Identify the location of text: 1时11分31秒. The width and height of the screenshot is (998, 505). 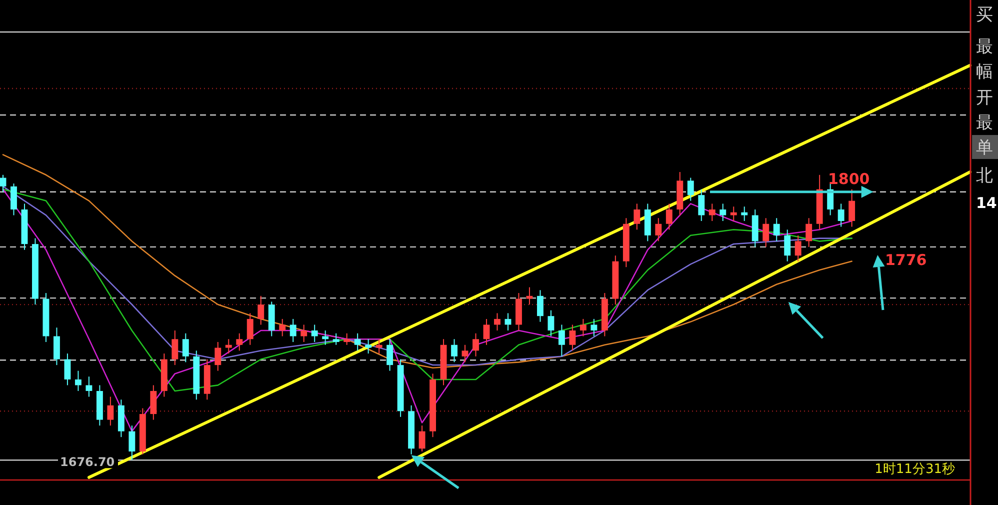
(914, 469).